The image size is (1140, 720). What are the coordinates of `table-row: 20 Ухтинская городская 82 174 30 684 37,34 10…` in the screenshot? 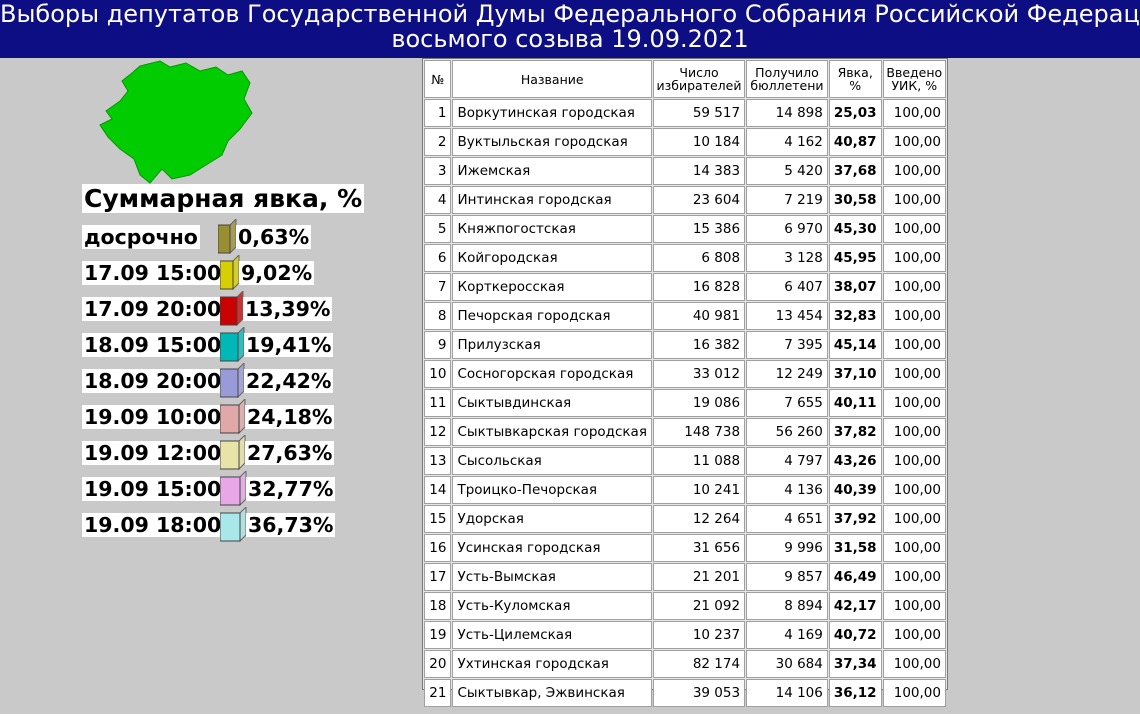 It's located at (685, 664).